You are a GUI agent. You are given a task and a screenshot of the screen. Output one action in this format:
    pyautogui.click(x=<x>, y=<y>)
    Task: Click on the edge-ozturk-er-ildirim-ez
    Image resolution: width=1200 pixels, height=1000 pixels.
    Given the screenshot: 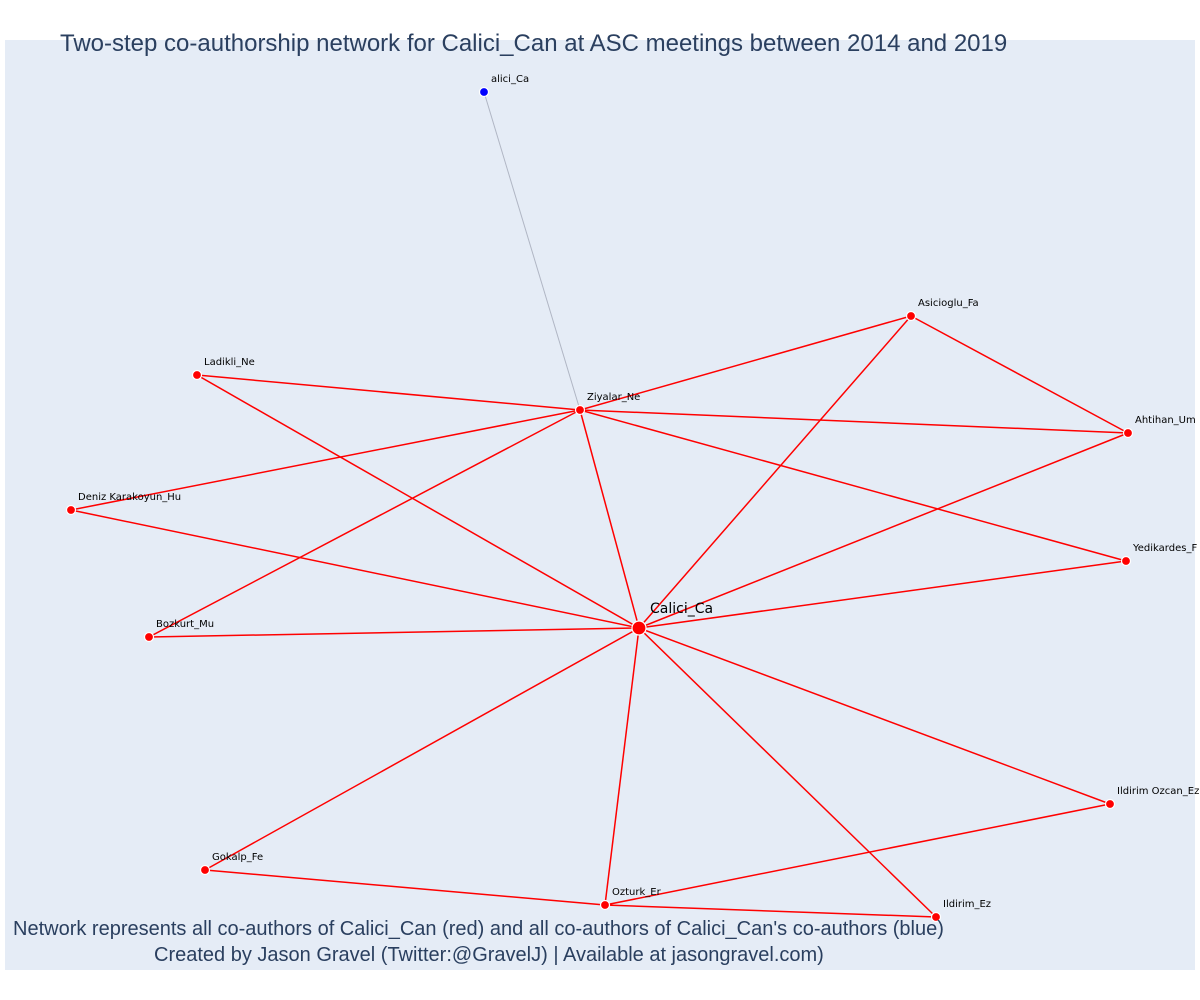 What is the action you would take?
    pyautogui.click(x=770, y=911)
    